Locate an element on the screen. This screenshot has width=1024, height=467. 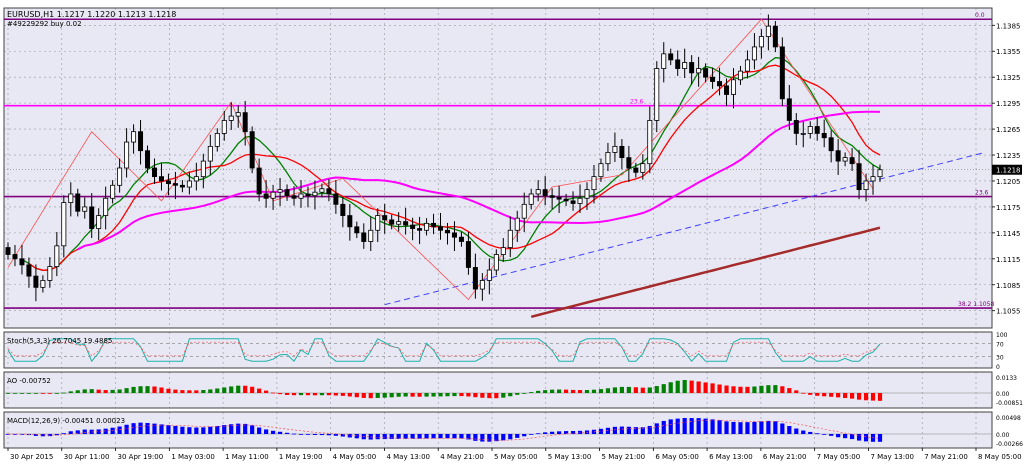
stoch-label: Stoch(5,3,3) 26.7045 19.4885 is located at coordinates (59, 341).